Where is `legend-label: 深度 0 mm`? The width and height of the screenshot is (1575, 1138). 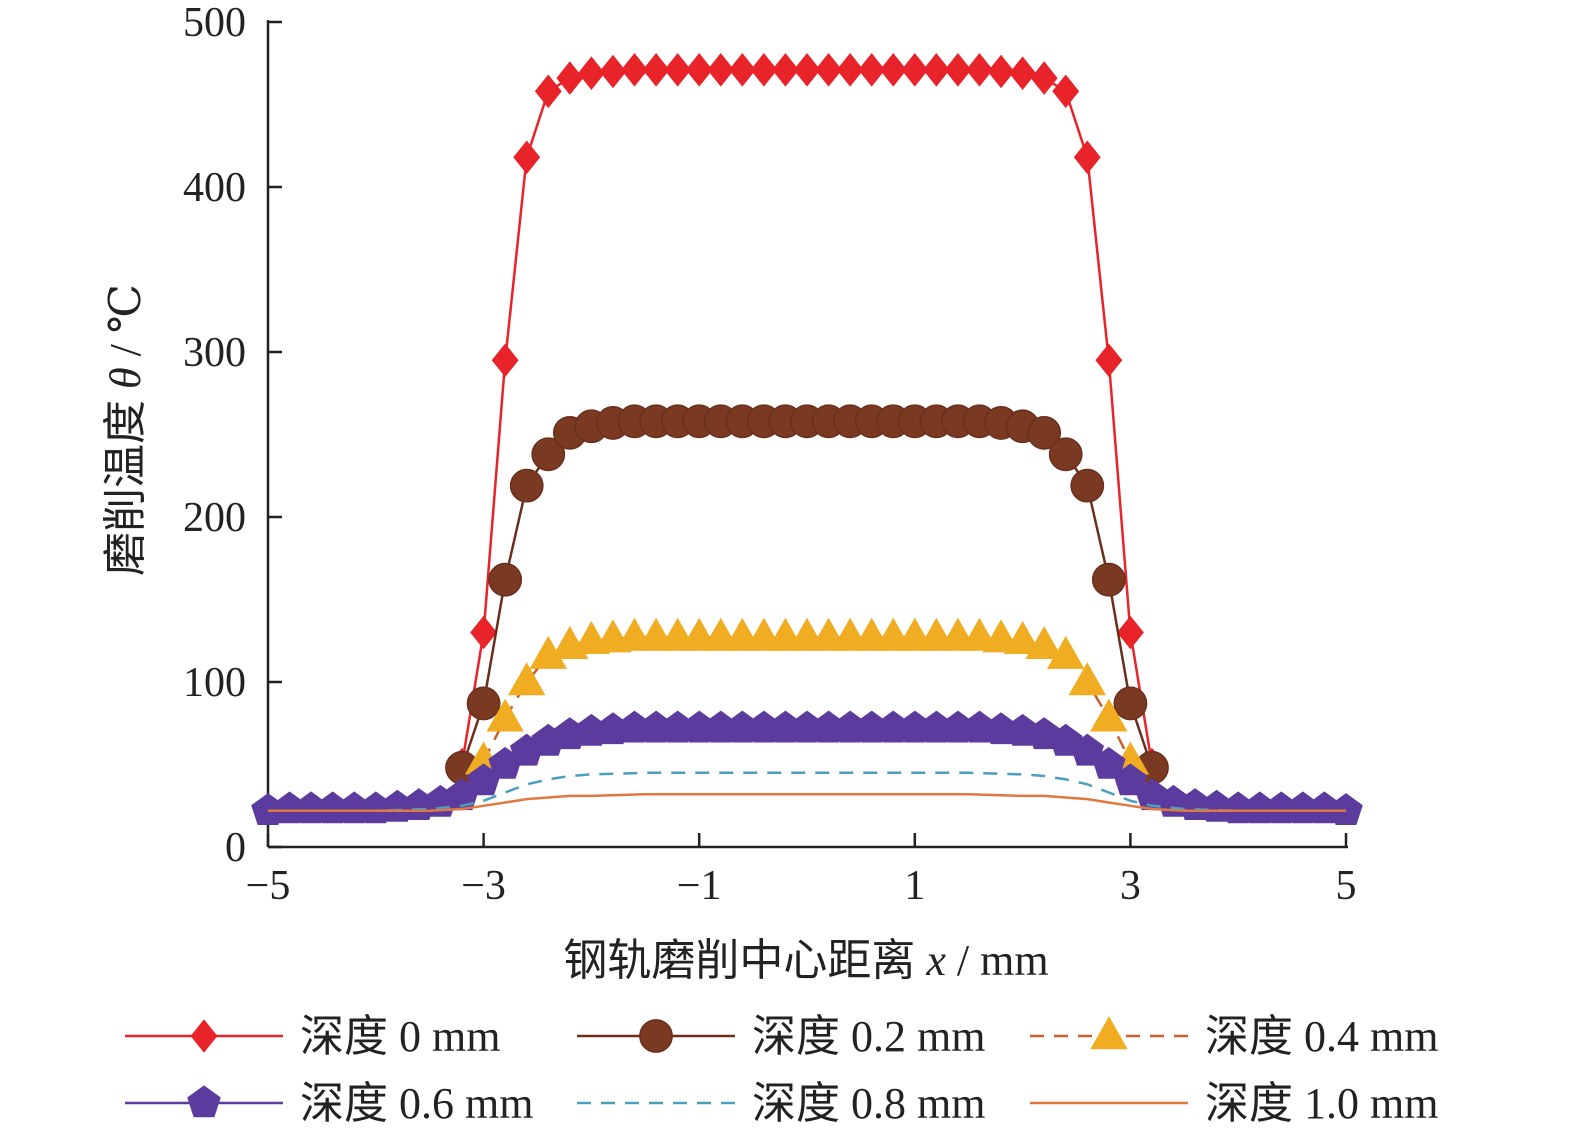 legend-label: 深度 0 mm is located at coordinates (400, 1036).